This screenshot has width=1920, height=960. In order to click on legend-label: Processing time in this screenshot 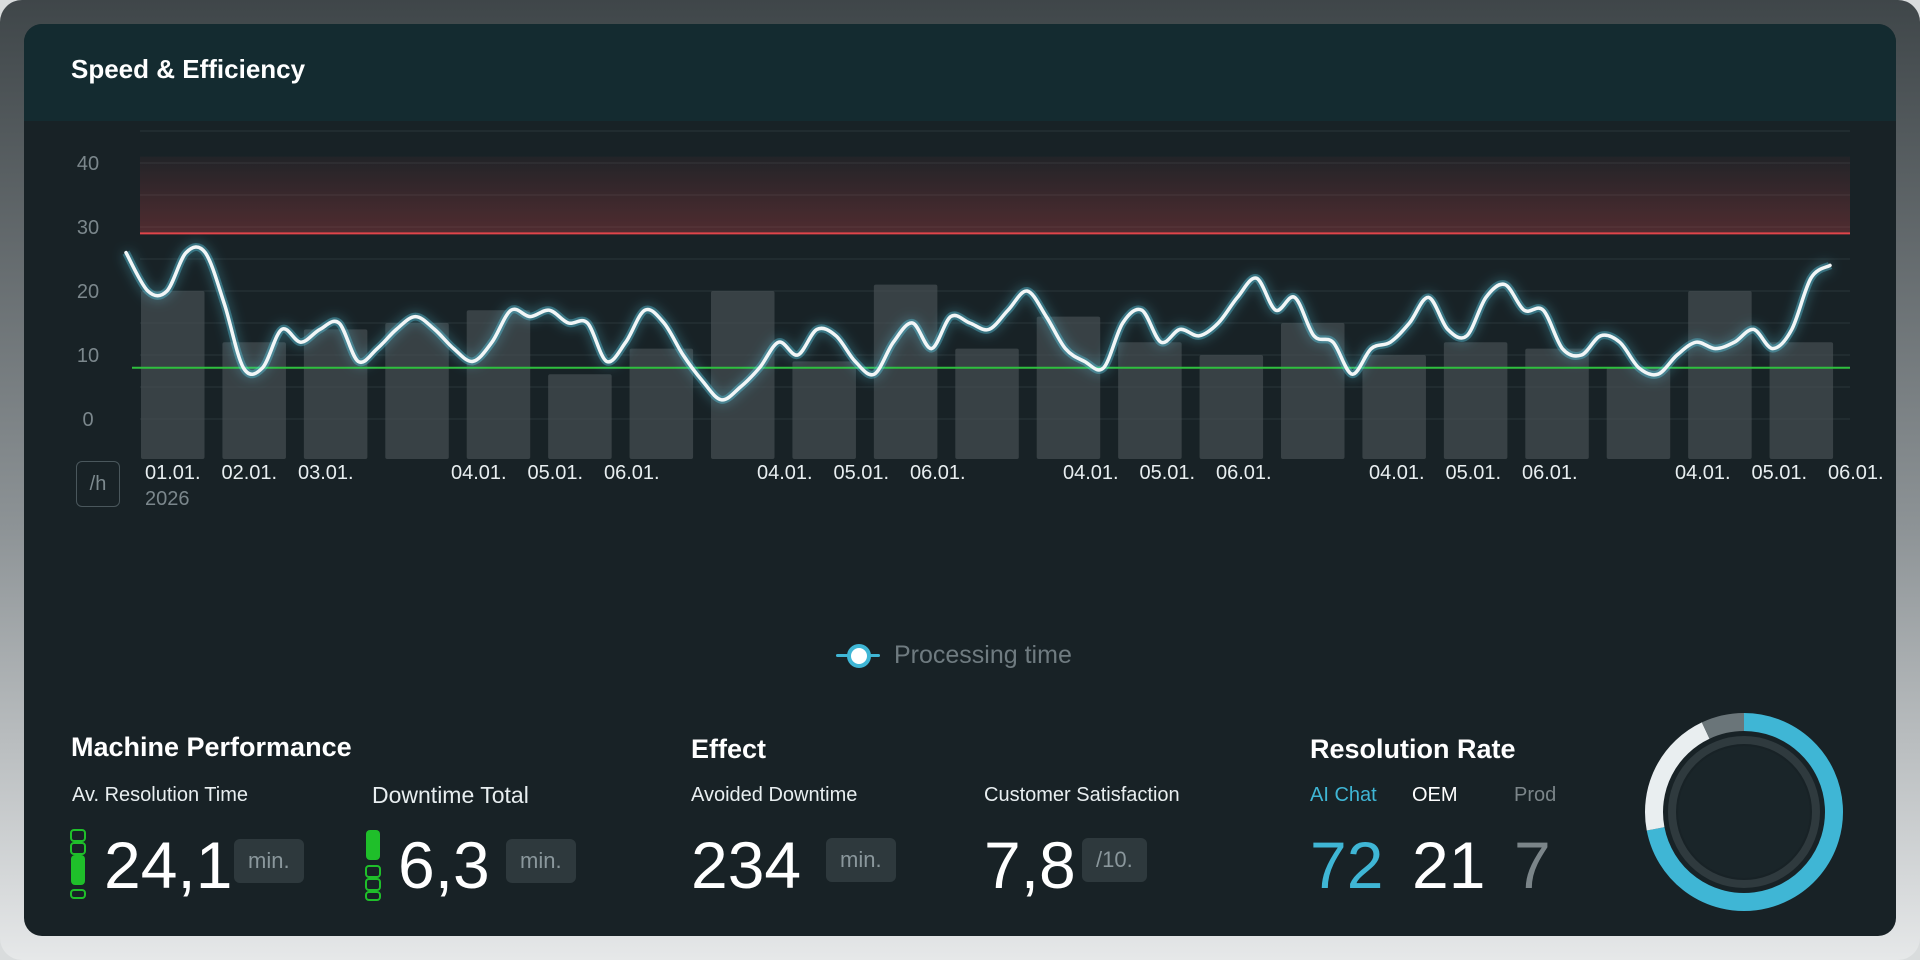, I will do `click(983, 654)`.